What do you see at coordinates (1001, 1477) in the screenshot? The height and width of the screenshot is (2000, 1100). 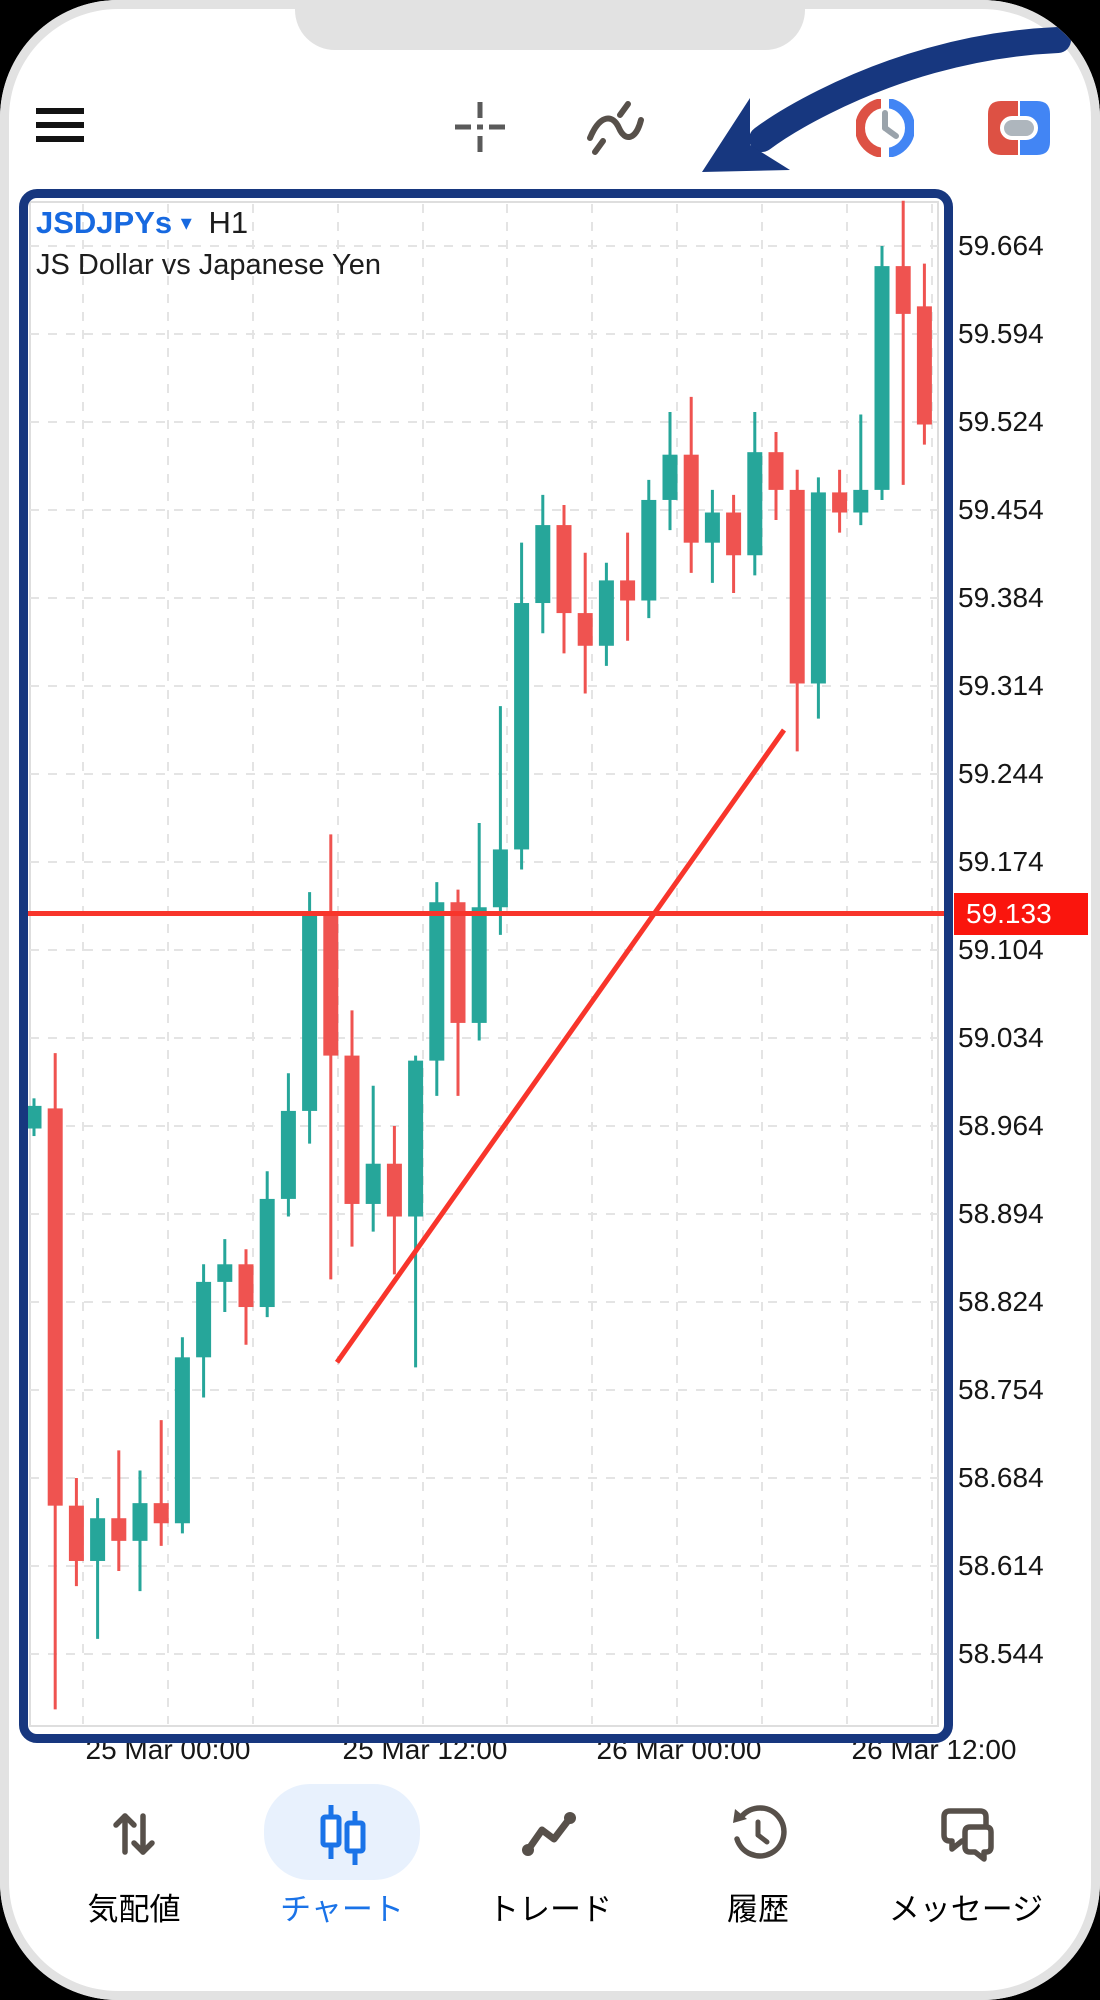 I see `price-tick-label: 58.684` at bounding box center [1001, 1477].